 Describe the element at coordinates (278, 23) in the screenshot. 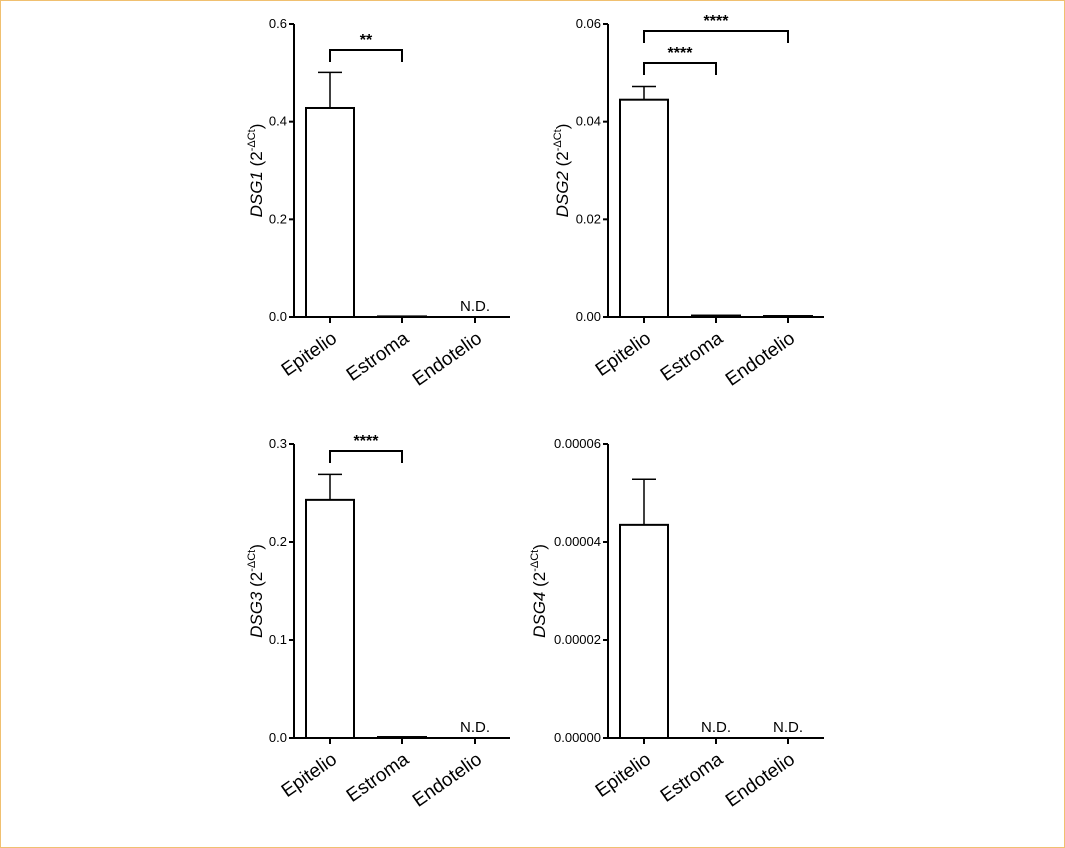

I see `y-tick-label: 0.6` at that location.